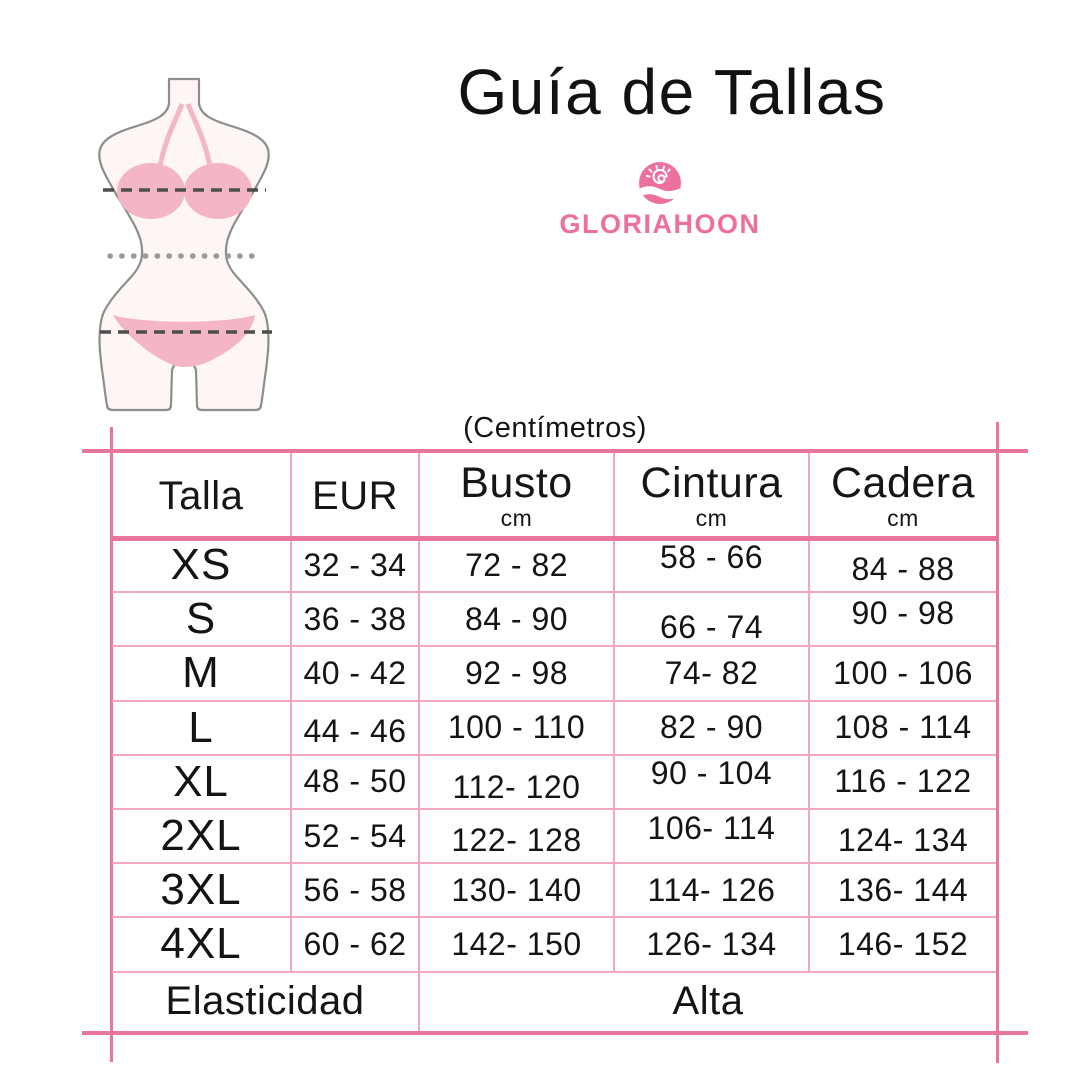 This screenshot has height=1080, width=1080. What do you see at coordinates (202, 945) in the screenshot?
I see `size-label: 4XL` at bounding box center [202, 945].